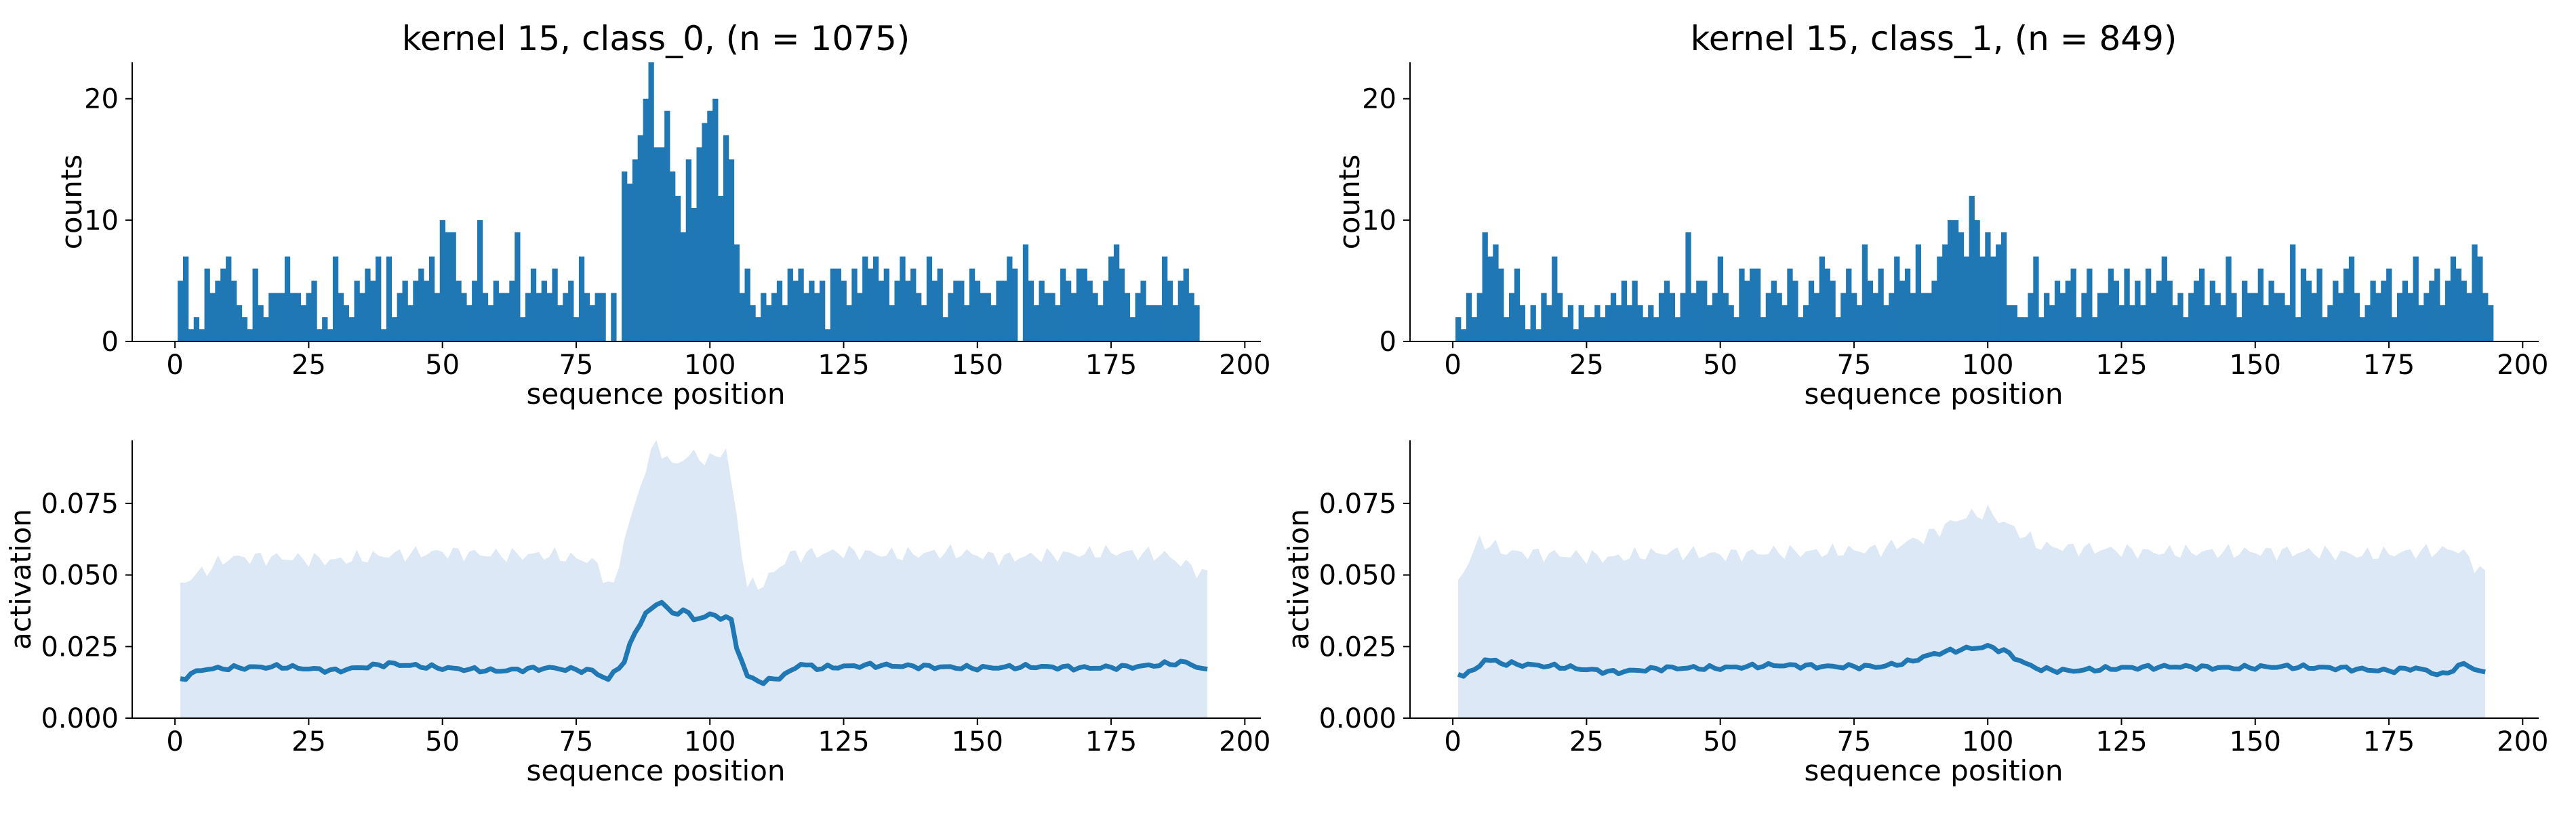 The height and width of the screenshot is (813, 2576). I want to click on mean-activation-line, so click(1971, 660).